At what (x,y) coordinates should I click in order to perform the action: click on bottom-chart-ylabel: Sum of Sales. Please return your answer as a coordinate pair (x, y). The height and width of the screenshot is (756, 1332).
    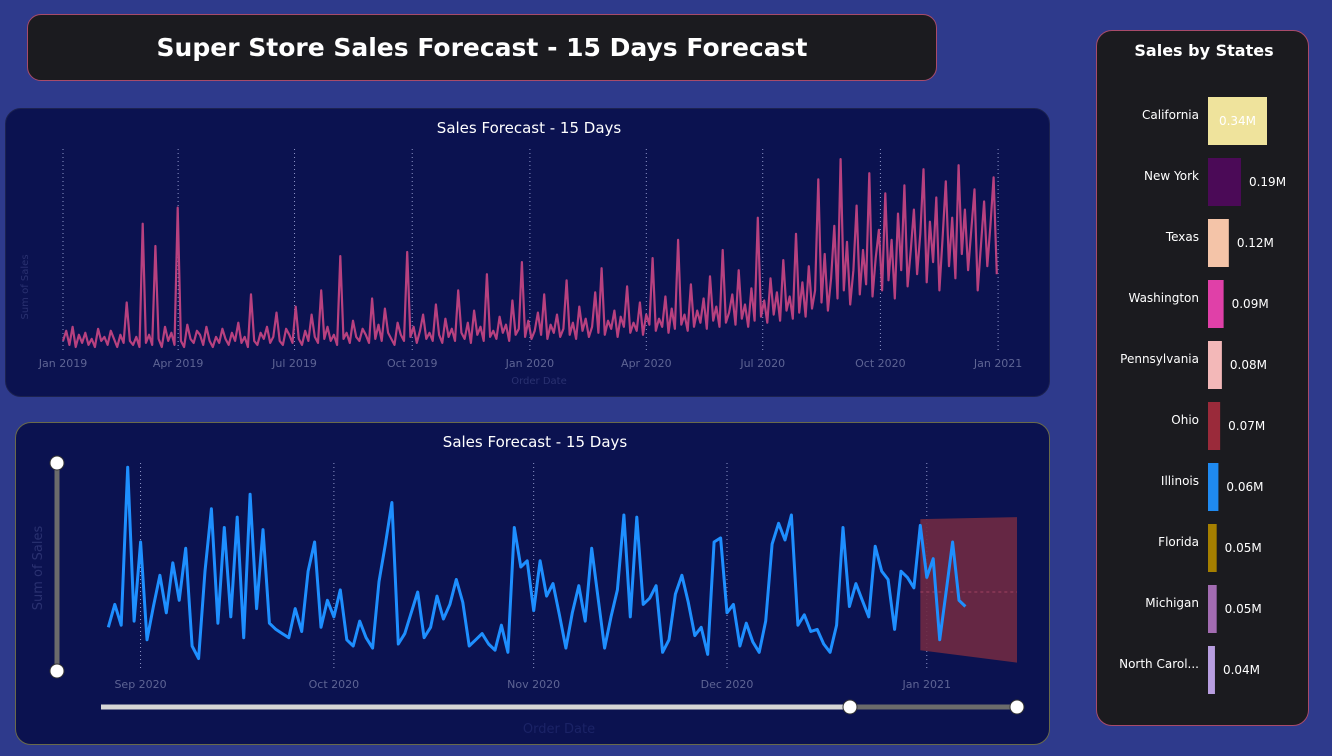
    Looking at the image, I should click on (38, 568).